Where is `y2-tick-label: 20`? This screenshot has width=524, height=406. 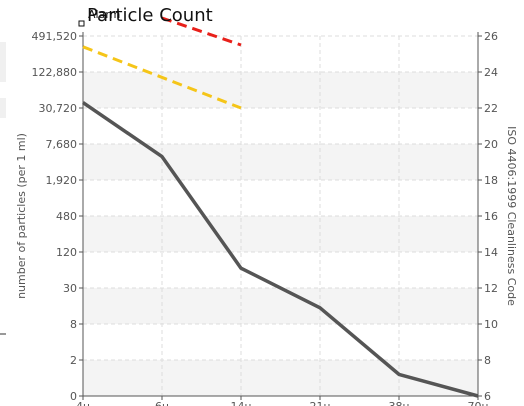
y2-tick-label: 20 is located at coordinates (491, 144).